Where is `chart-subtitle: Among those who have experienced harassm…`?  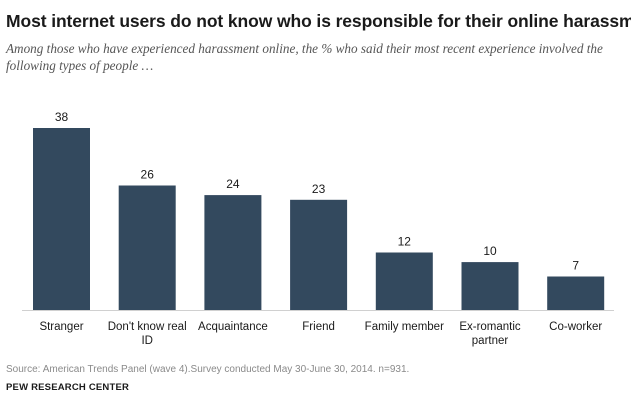
chart-subtitle: Among those who have experienced harassm… is located at coordinates (304, 57).